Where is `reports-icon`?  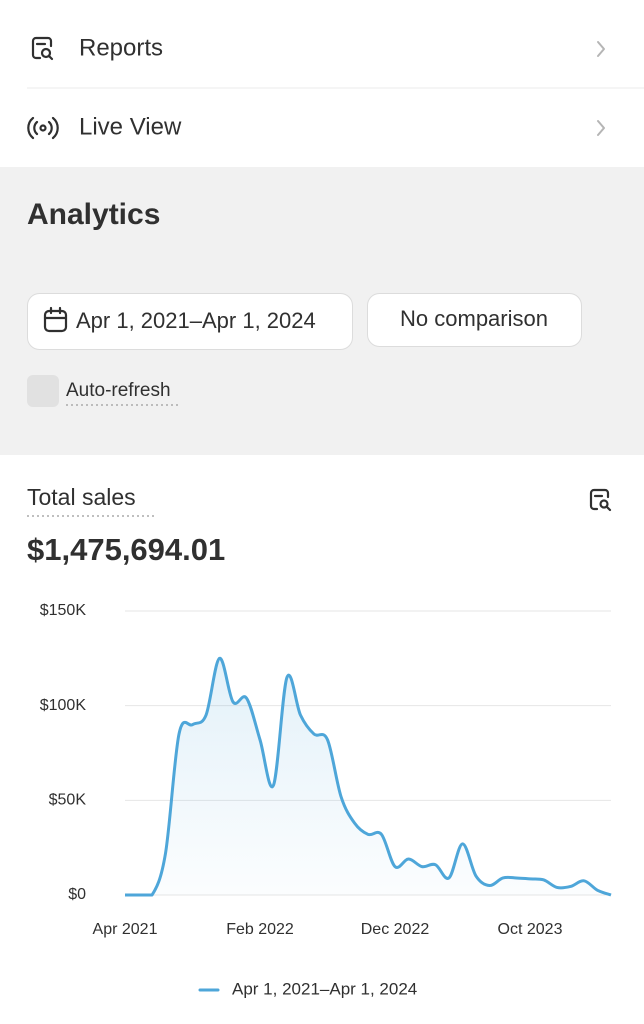 reports-icon is located at coordinates (42, 48).